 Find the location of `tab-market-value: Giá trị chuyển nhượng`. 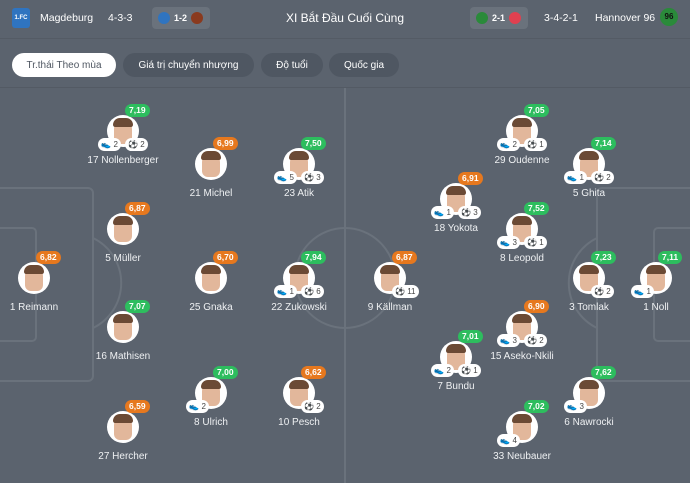

tab-market-value: Giá trị chuyển nhượng is located at coordinates (188, 65).